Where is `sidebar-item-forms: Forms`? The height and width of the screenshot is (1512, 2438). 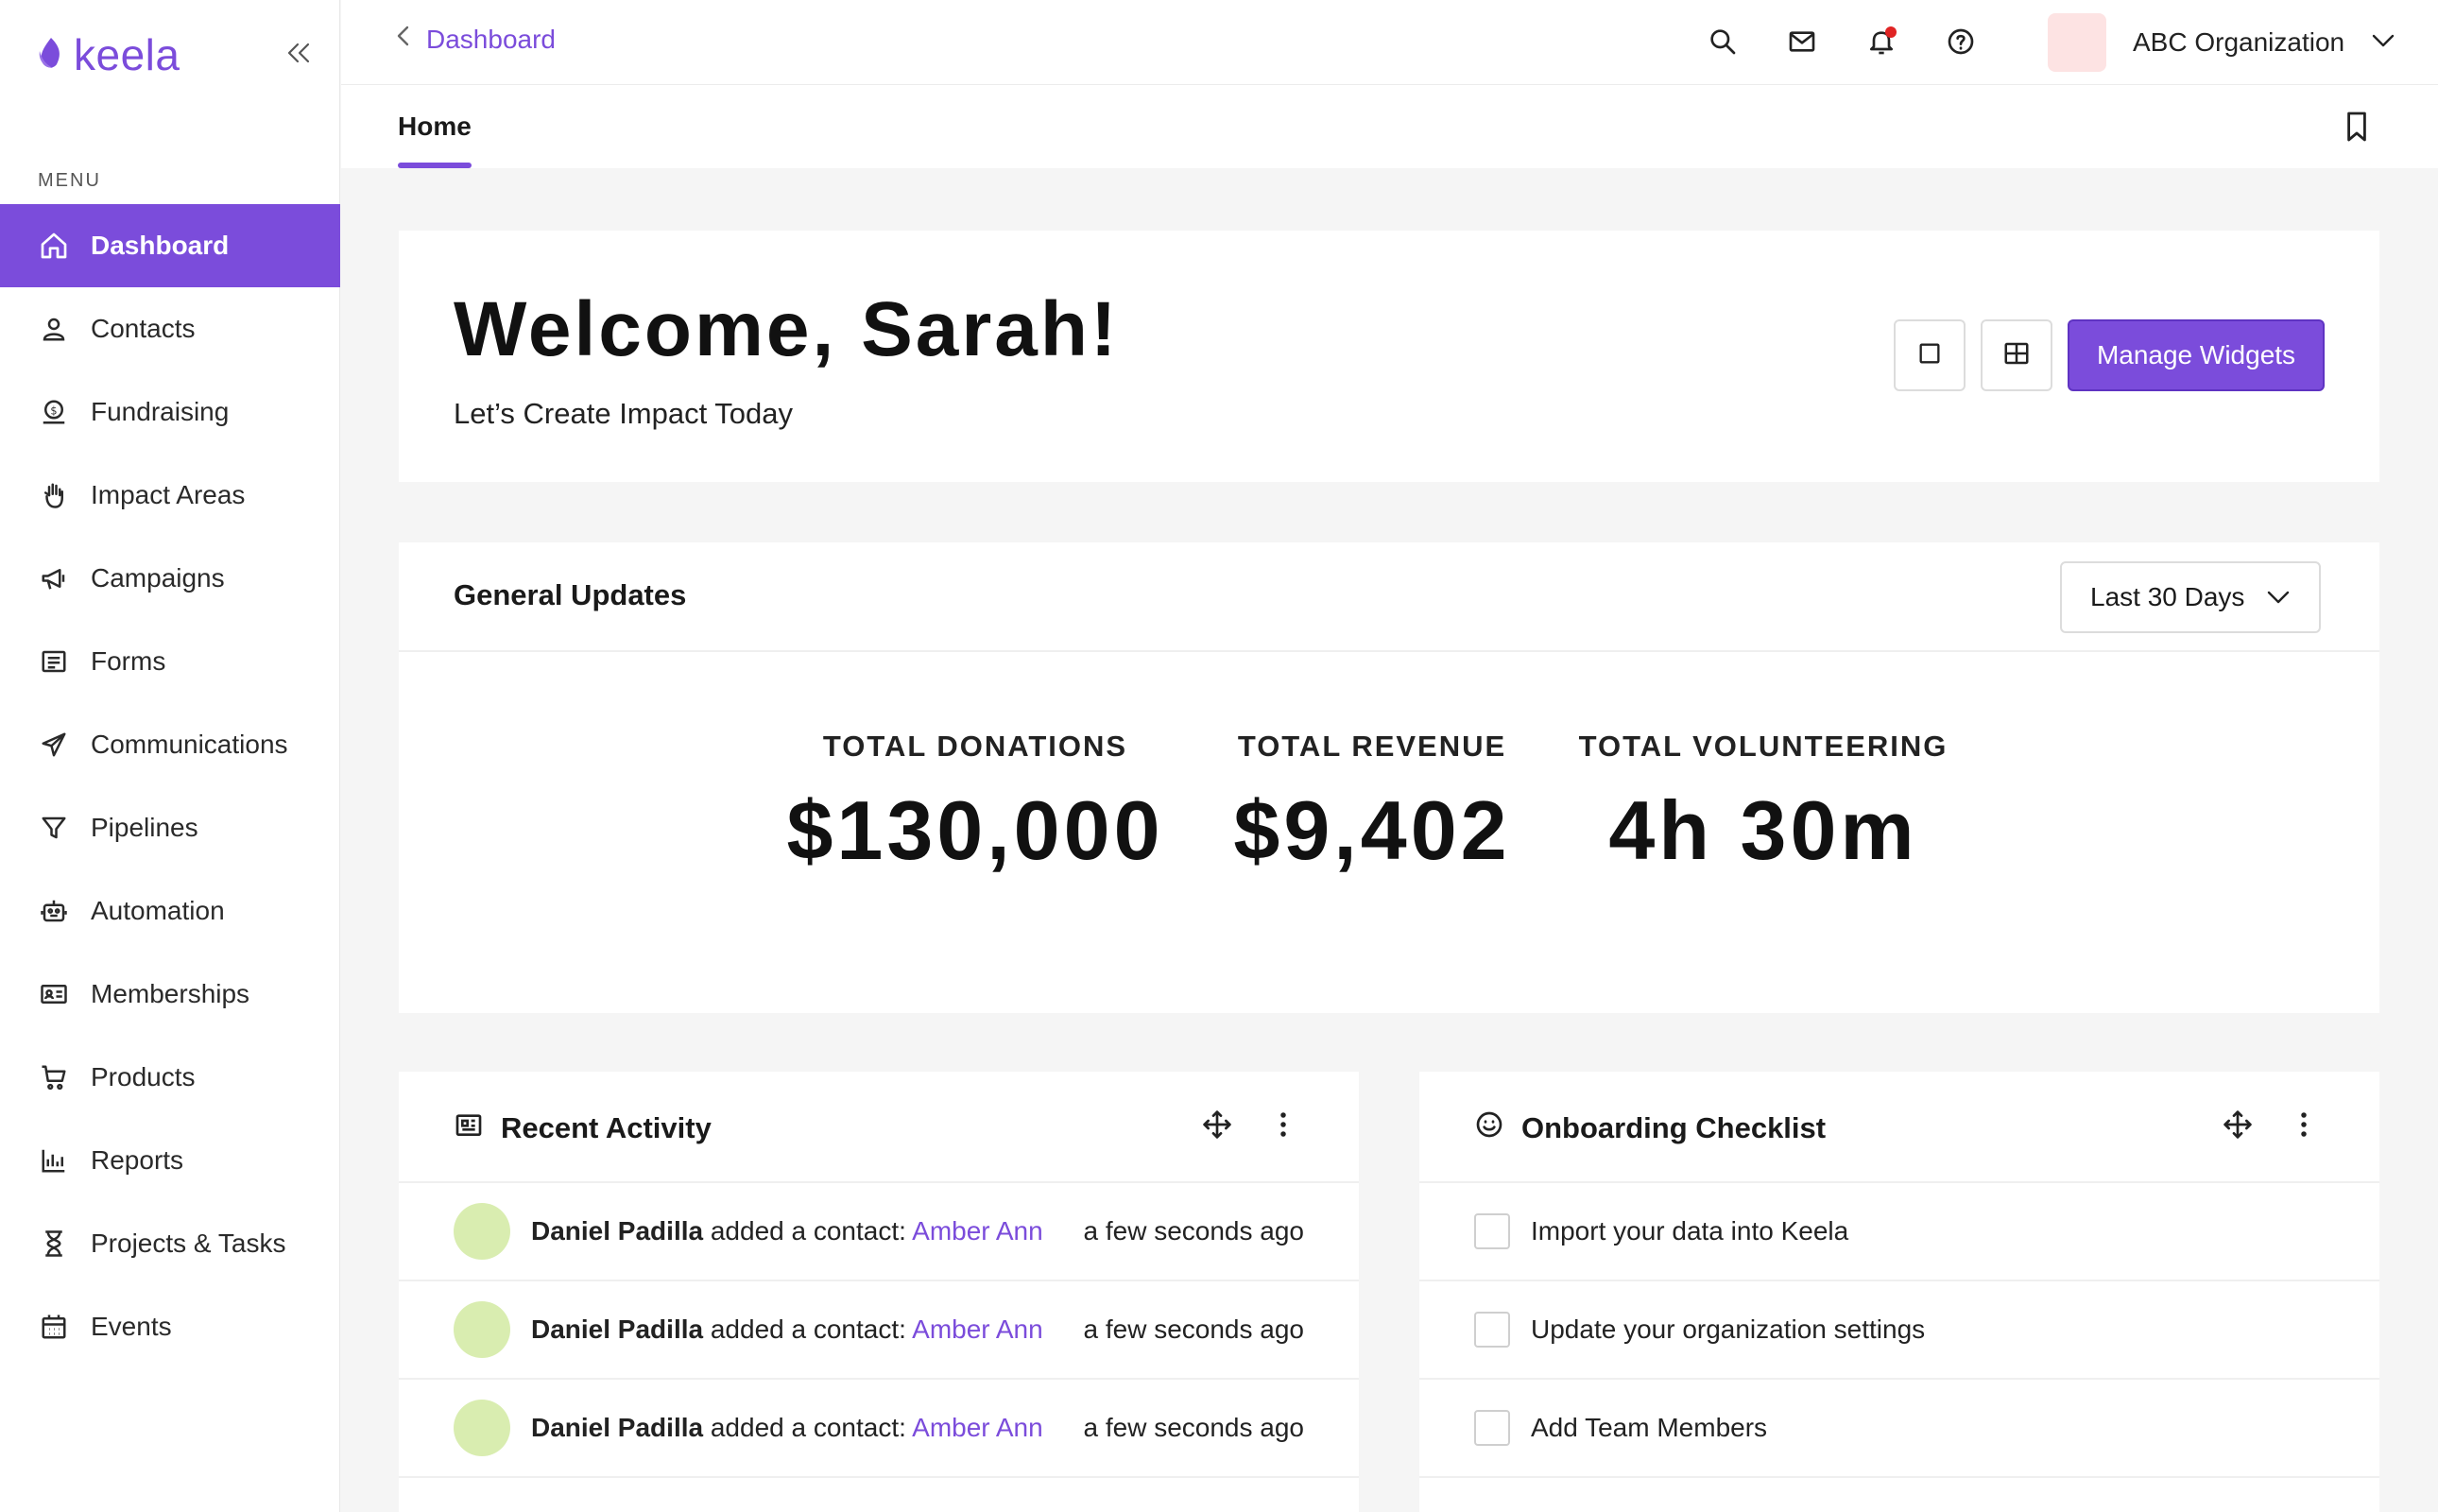 sidebar-item-forms: Forms is located at coordinates (170, 661).